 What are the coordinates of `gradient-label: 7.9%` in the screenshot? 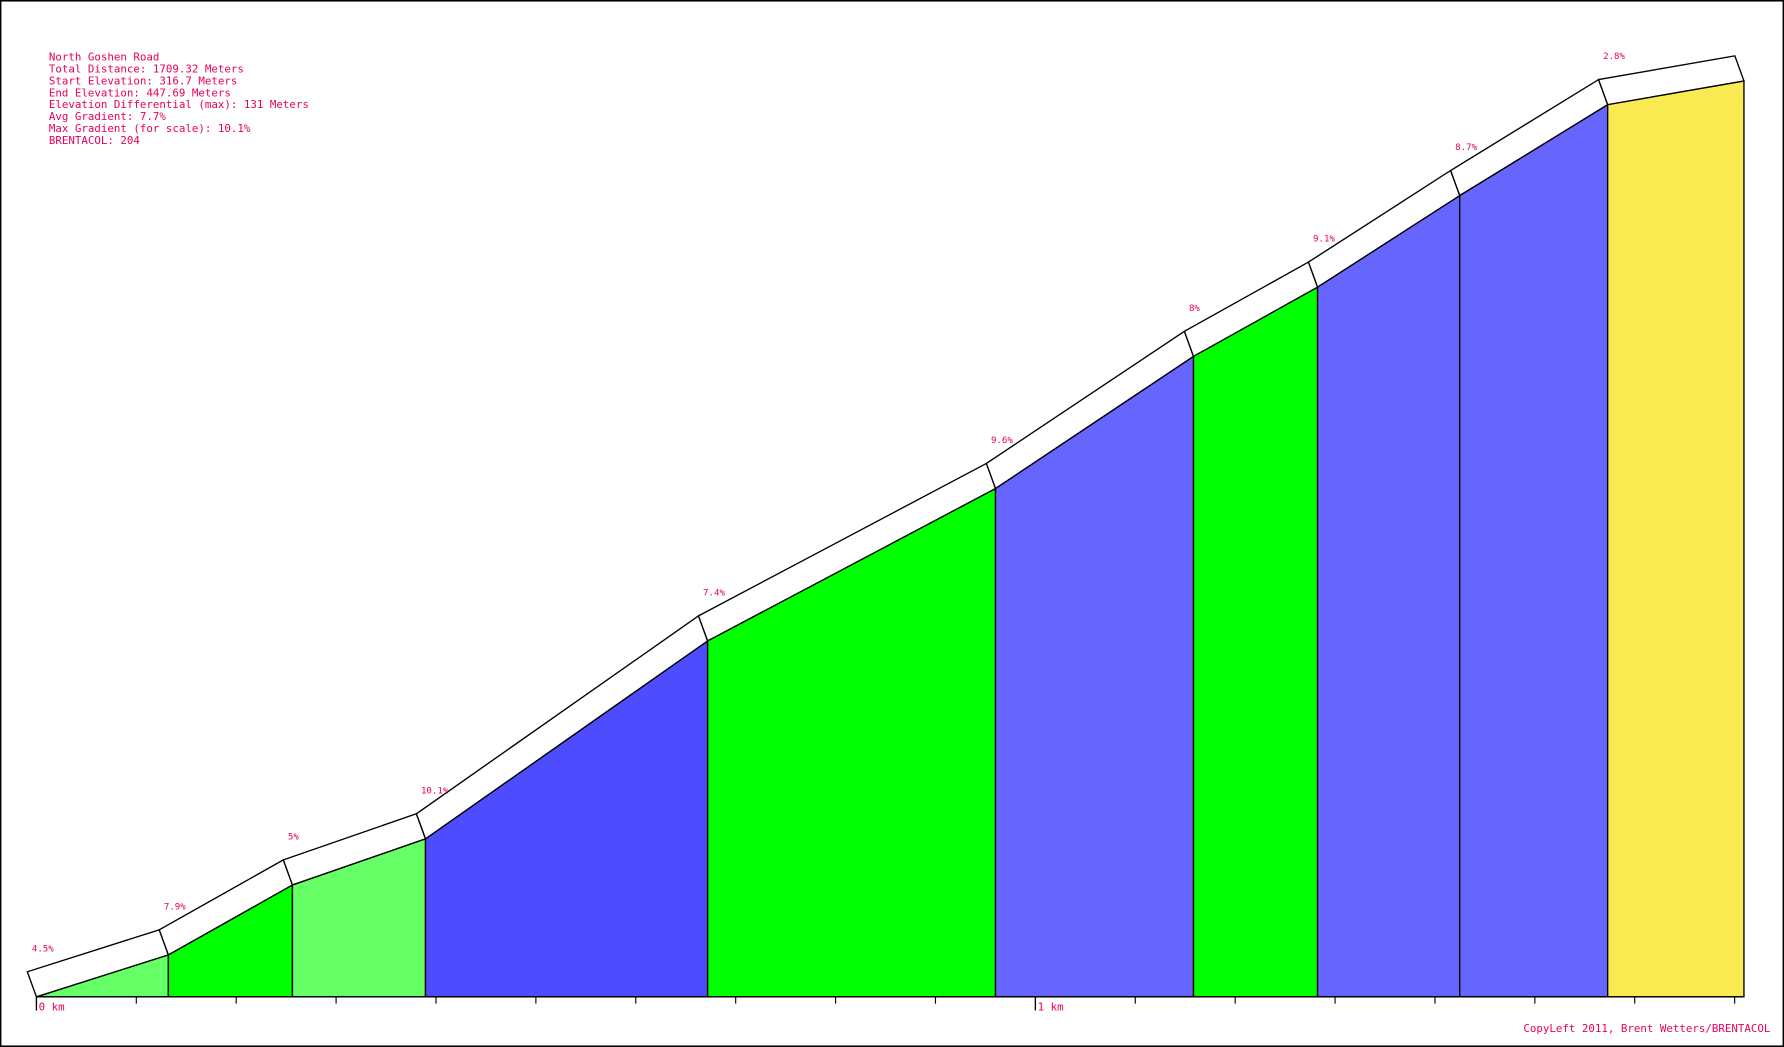 It's located at (175, 907).